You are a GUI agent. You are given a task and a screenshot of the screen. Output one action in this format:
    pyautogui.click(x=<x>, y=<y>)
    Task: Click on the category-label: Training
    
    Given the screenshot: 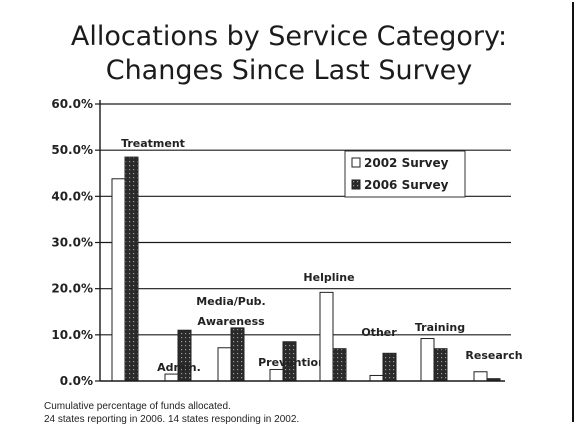 What is the action you would take?
    pyautogui.click(x=440, y=327)
    